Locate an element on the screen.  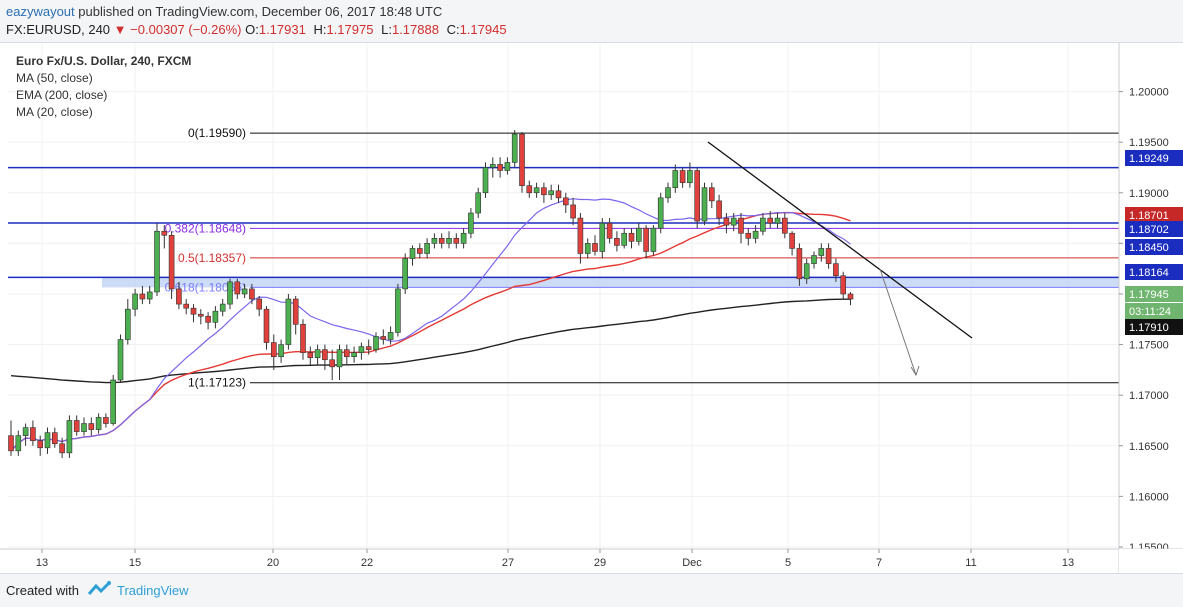
axis-corner is located at coordinates (1151, 561).